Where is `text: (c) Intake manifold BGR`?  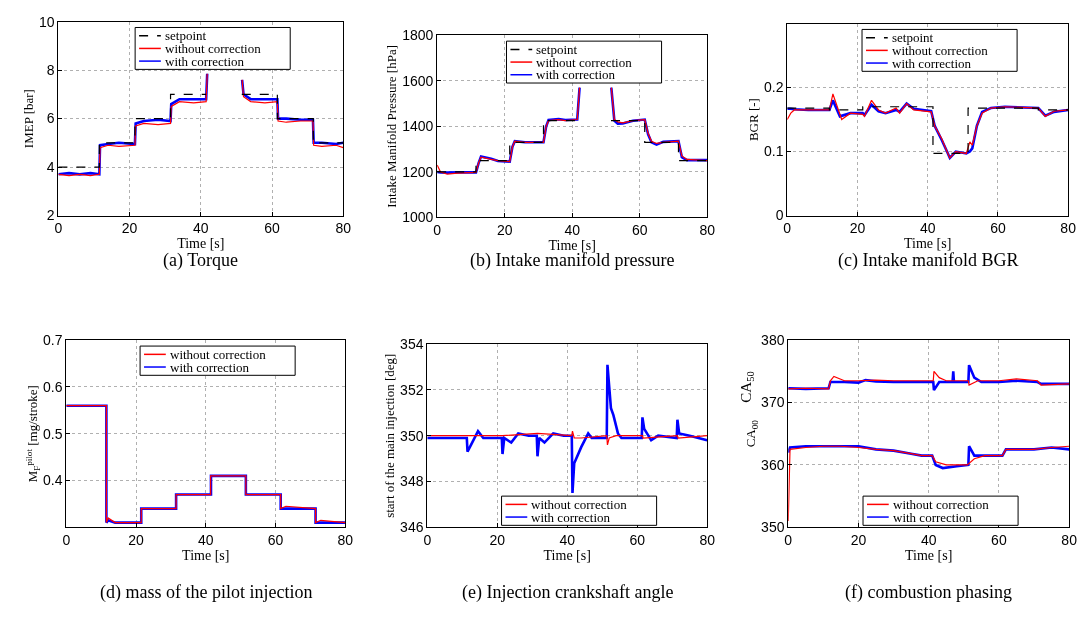 text: (c) Intake manifold BGR is located at coordinates (928, 260).